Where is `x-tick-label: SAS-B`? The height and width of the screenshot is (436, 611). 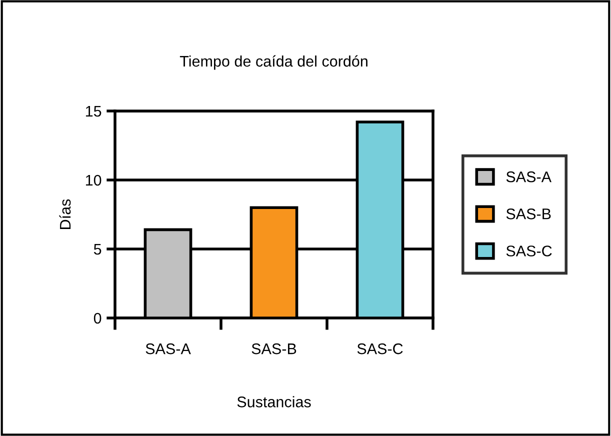 x-tick-label: SAS-B is located at coordinates (274, 348).